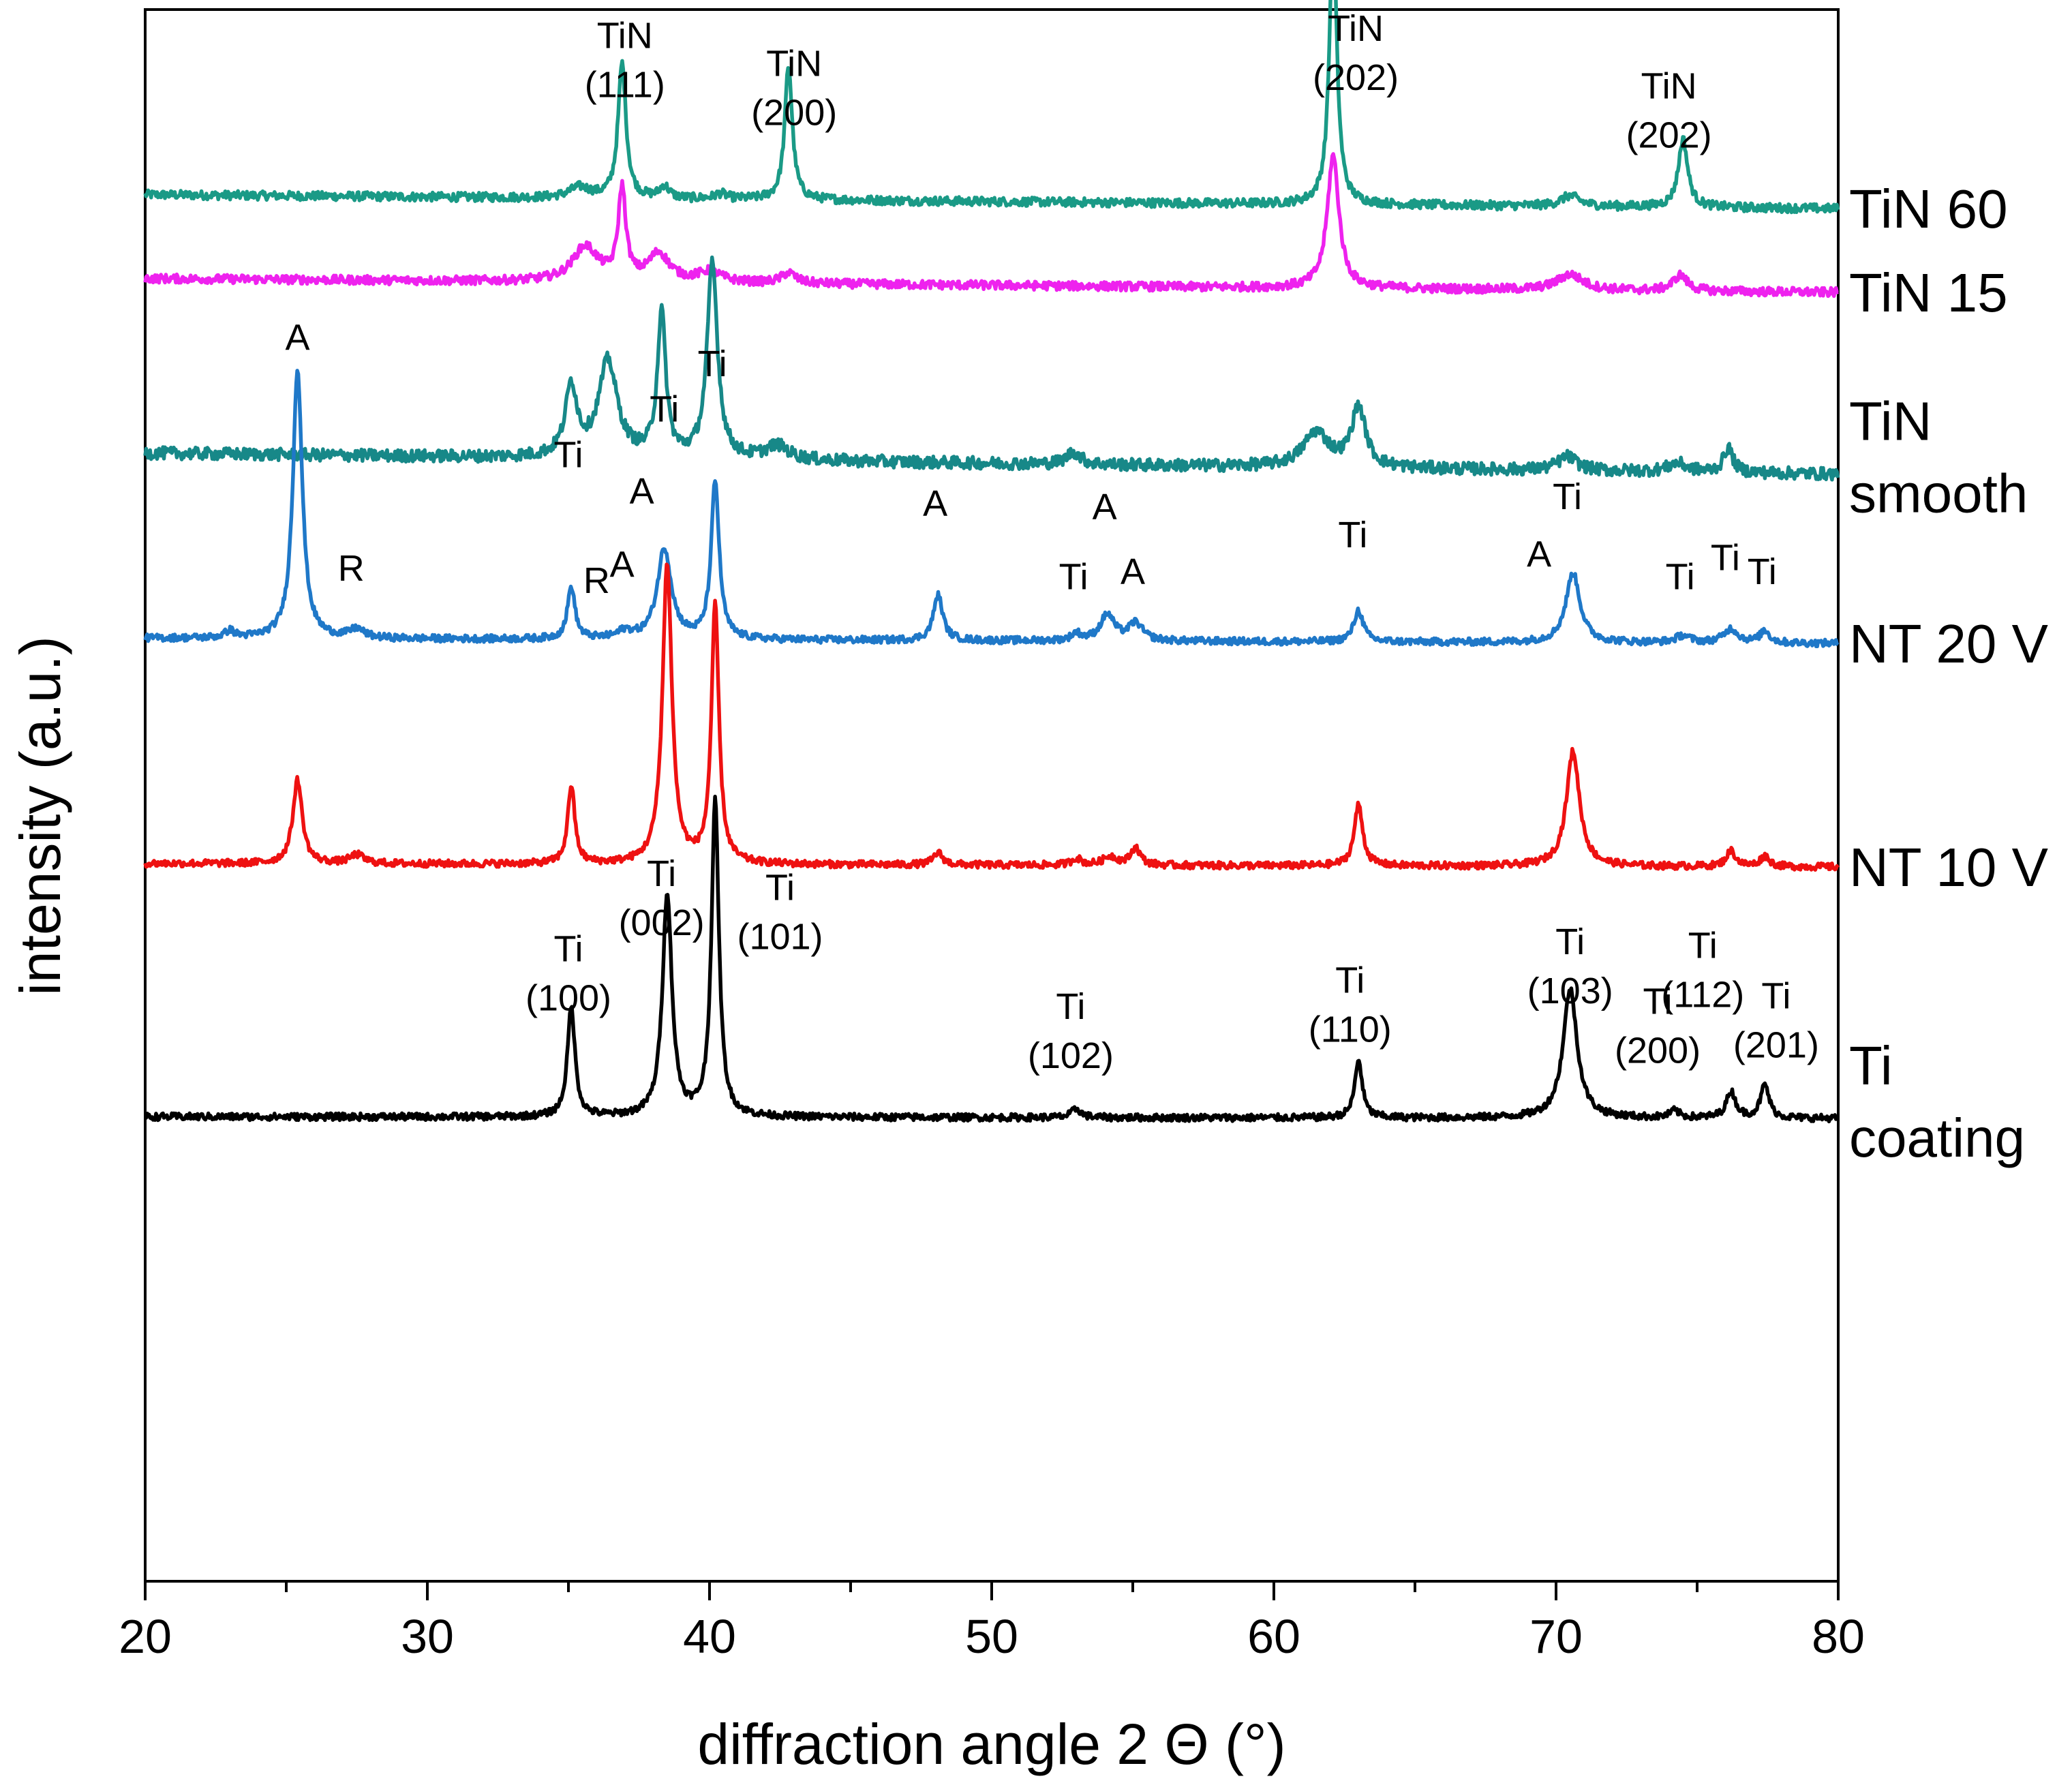 The height and width of the screenshot is (1783, 2072). What do you see at coordinates (991, 368) in the screenshot?
I see `series-line-tin-smooth` at bounding box center [991, 368].